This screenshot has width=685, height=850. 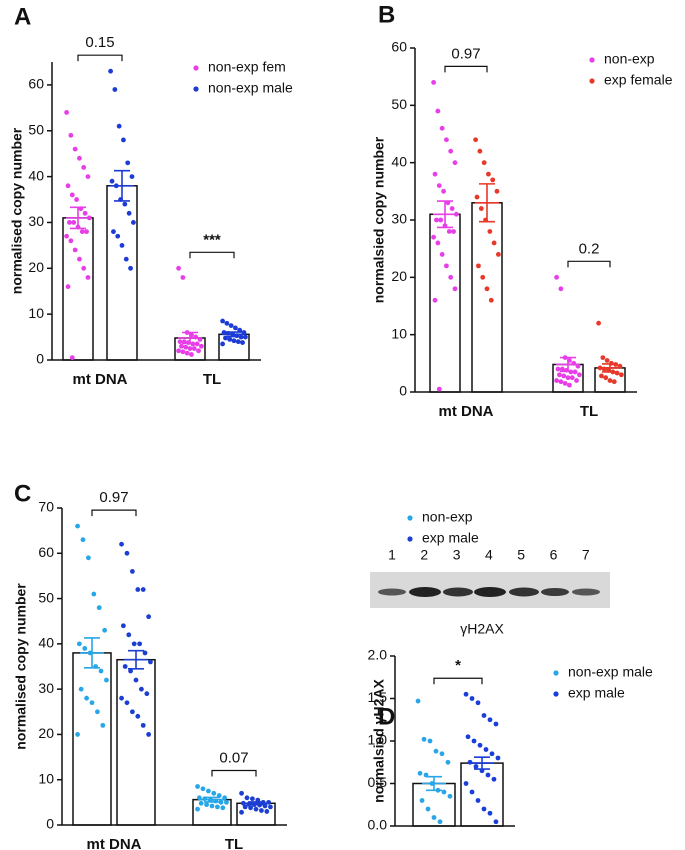 What do you see at coordinates (378, 782) in the screenshot?
I see `y-tick-label: 0.5` at bounding box center [378, 782].